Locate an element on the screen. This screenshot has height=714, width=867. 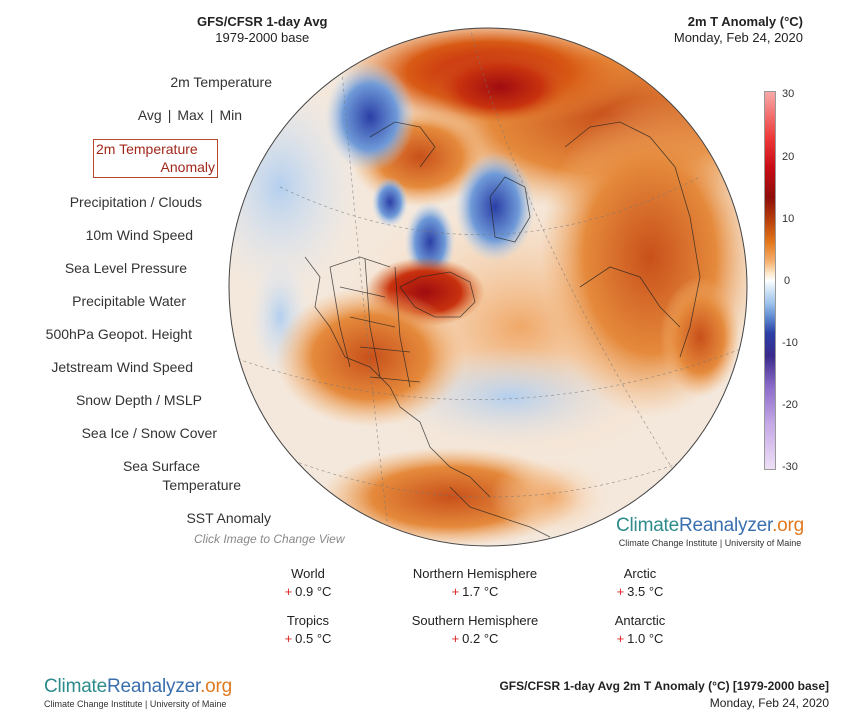
anomaly-line2: Anomaly is located at coordinates (187, 167).